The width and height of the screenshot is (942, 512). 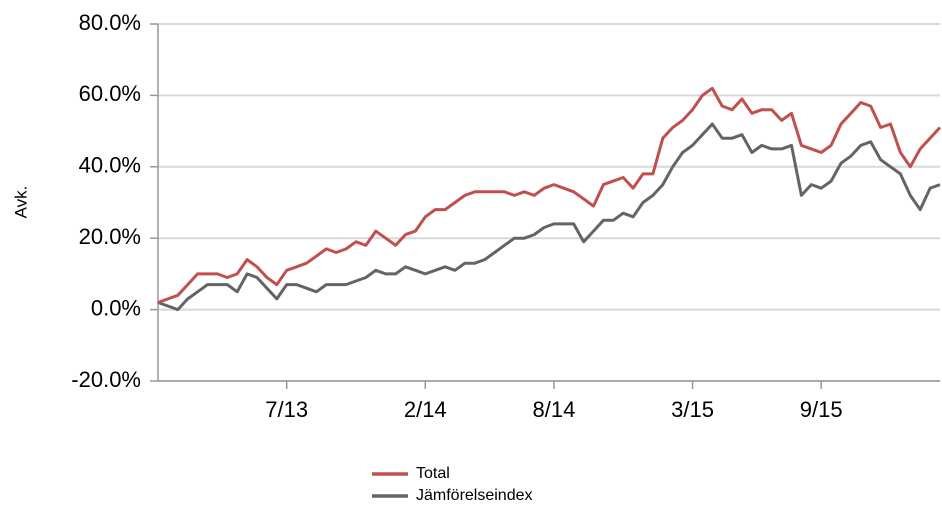 What do you see at coordinates (286, 409) in the screenshot?
I see `x-tick-label: 7/13` at bounding box center [286, 409].